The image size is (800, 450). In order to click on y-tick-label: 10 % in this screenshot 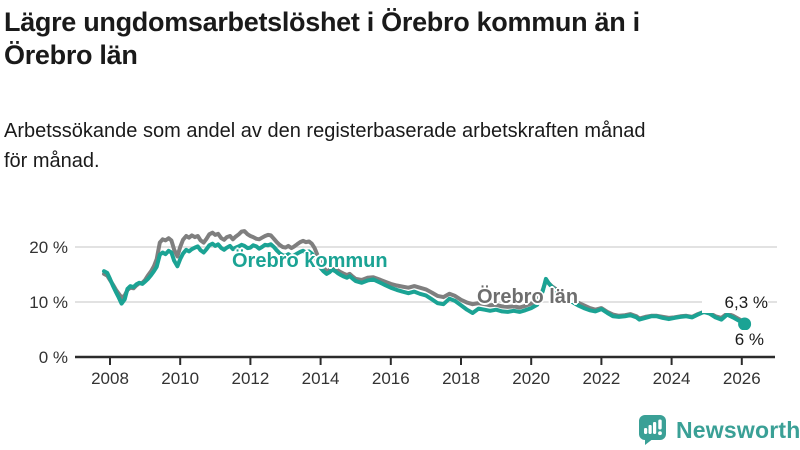, I will do `click(48, 302)`.